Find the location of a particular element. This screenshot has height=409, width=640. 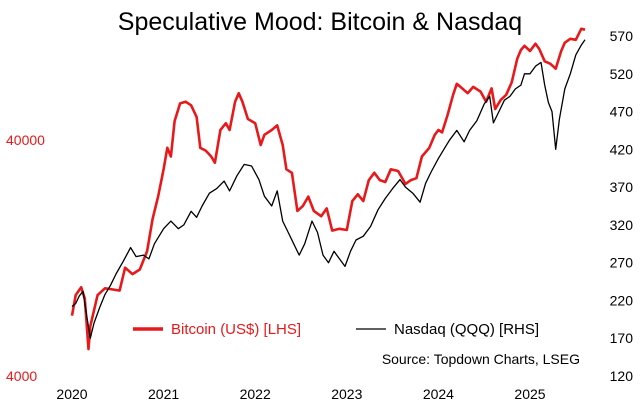

x-tick-label: 2022 is located at coordinates (255, 394).